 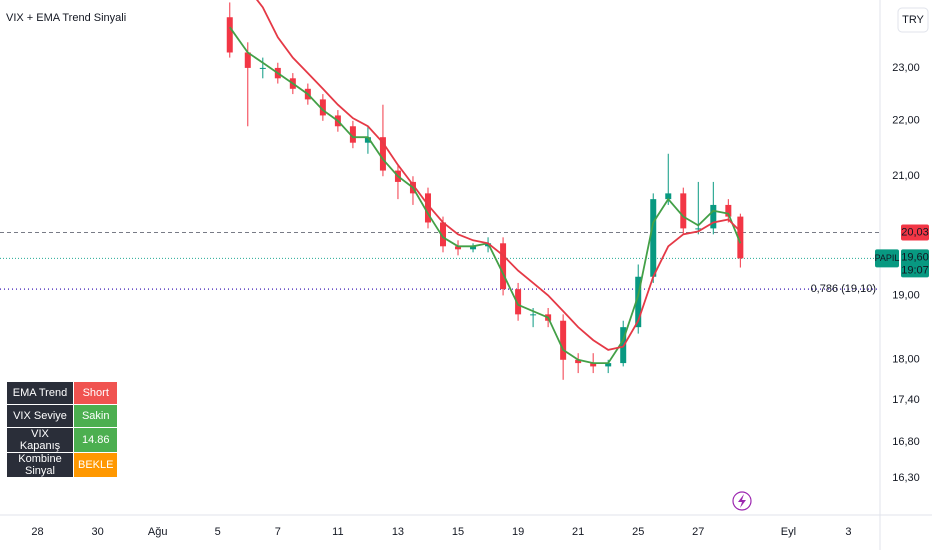 What do you see at coordinates (848, 532) in the screenshot?
I see `x-tick-label: 3` at bounding box center [848, 532].